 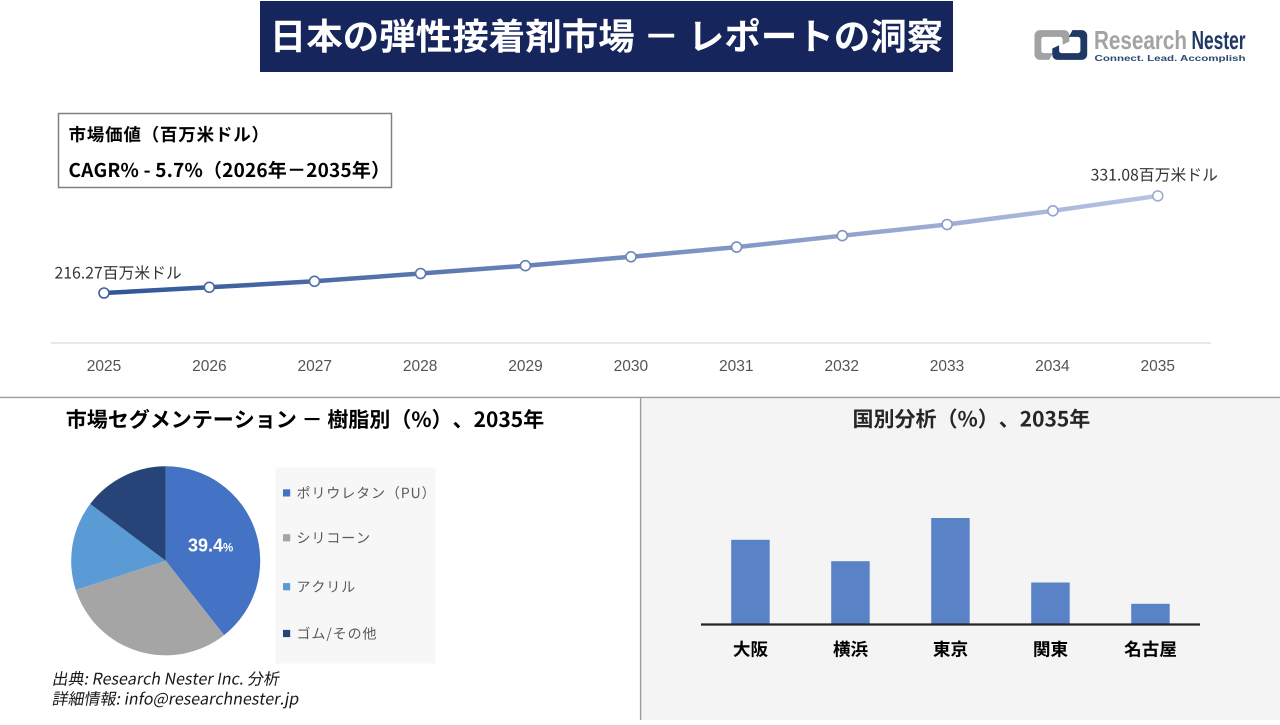 I want to click on svg-text: 2031, so click(x=736, y=366).